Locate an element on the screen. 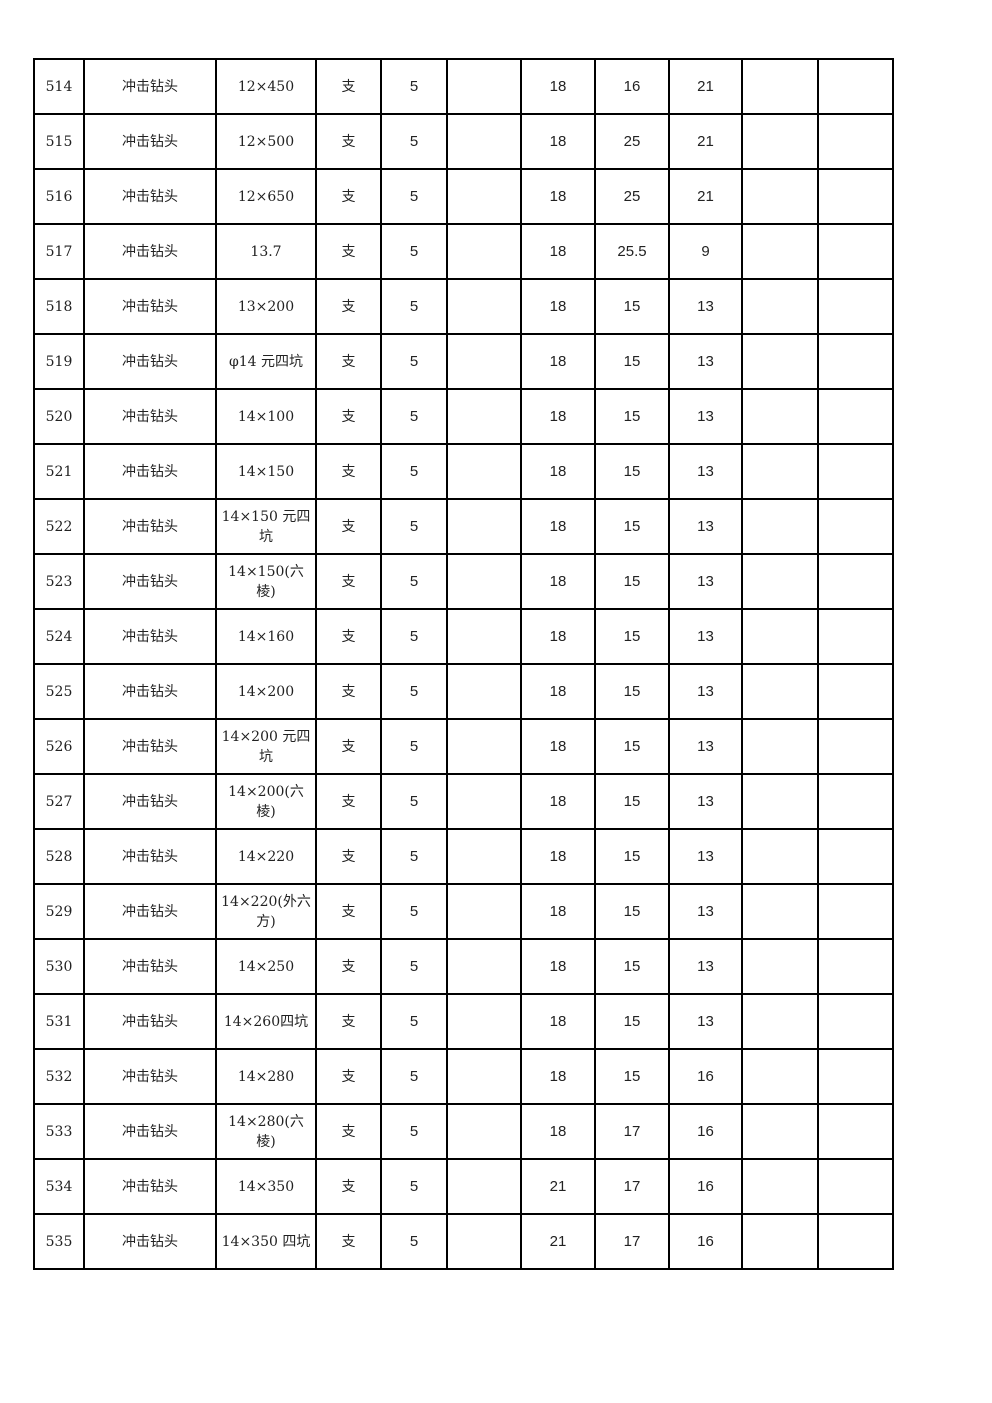 This screenshot has width=992, height=1403. table-row: 515 冲击钻头 12×500 支 5 18 25 21 is located at coordinates (463, 141).